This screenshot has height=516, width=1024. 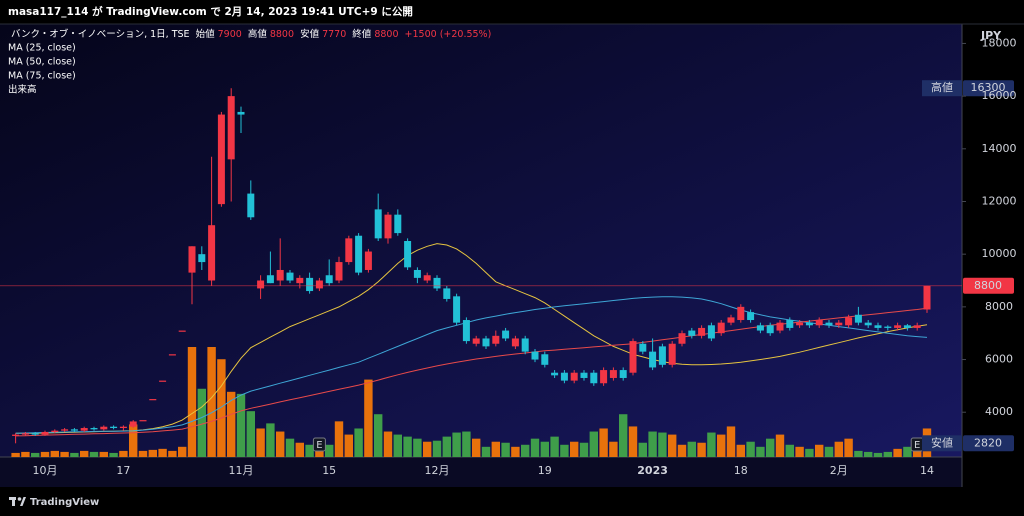 What do you see at coordinates (42, 76) in the screenshot?
I see `ma-legend: MA (75, close)` at bounding box center [42, 76].